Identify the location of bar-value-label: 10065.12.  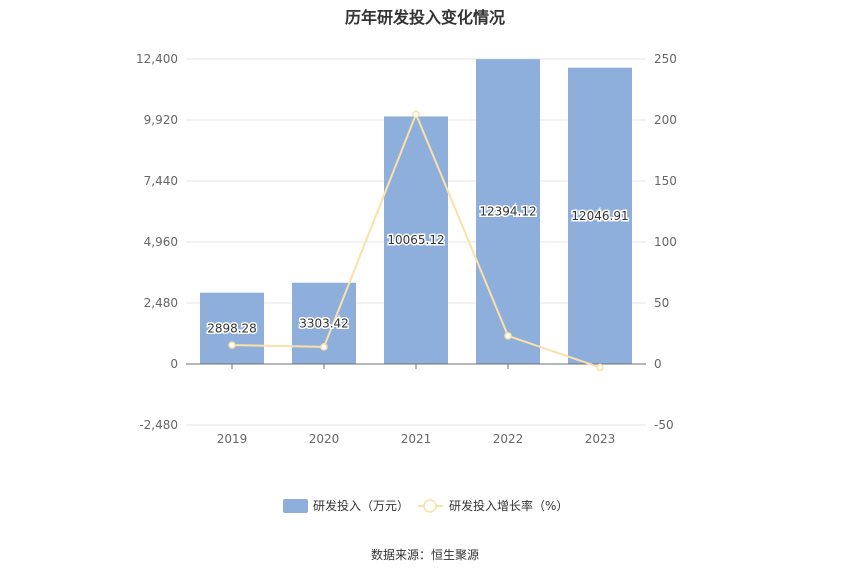
(415, 240).